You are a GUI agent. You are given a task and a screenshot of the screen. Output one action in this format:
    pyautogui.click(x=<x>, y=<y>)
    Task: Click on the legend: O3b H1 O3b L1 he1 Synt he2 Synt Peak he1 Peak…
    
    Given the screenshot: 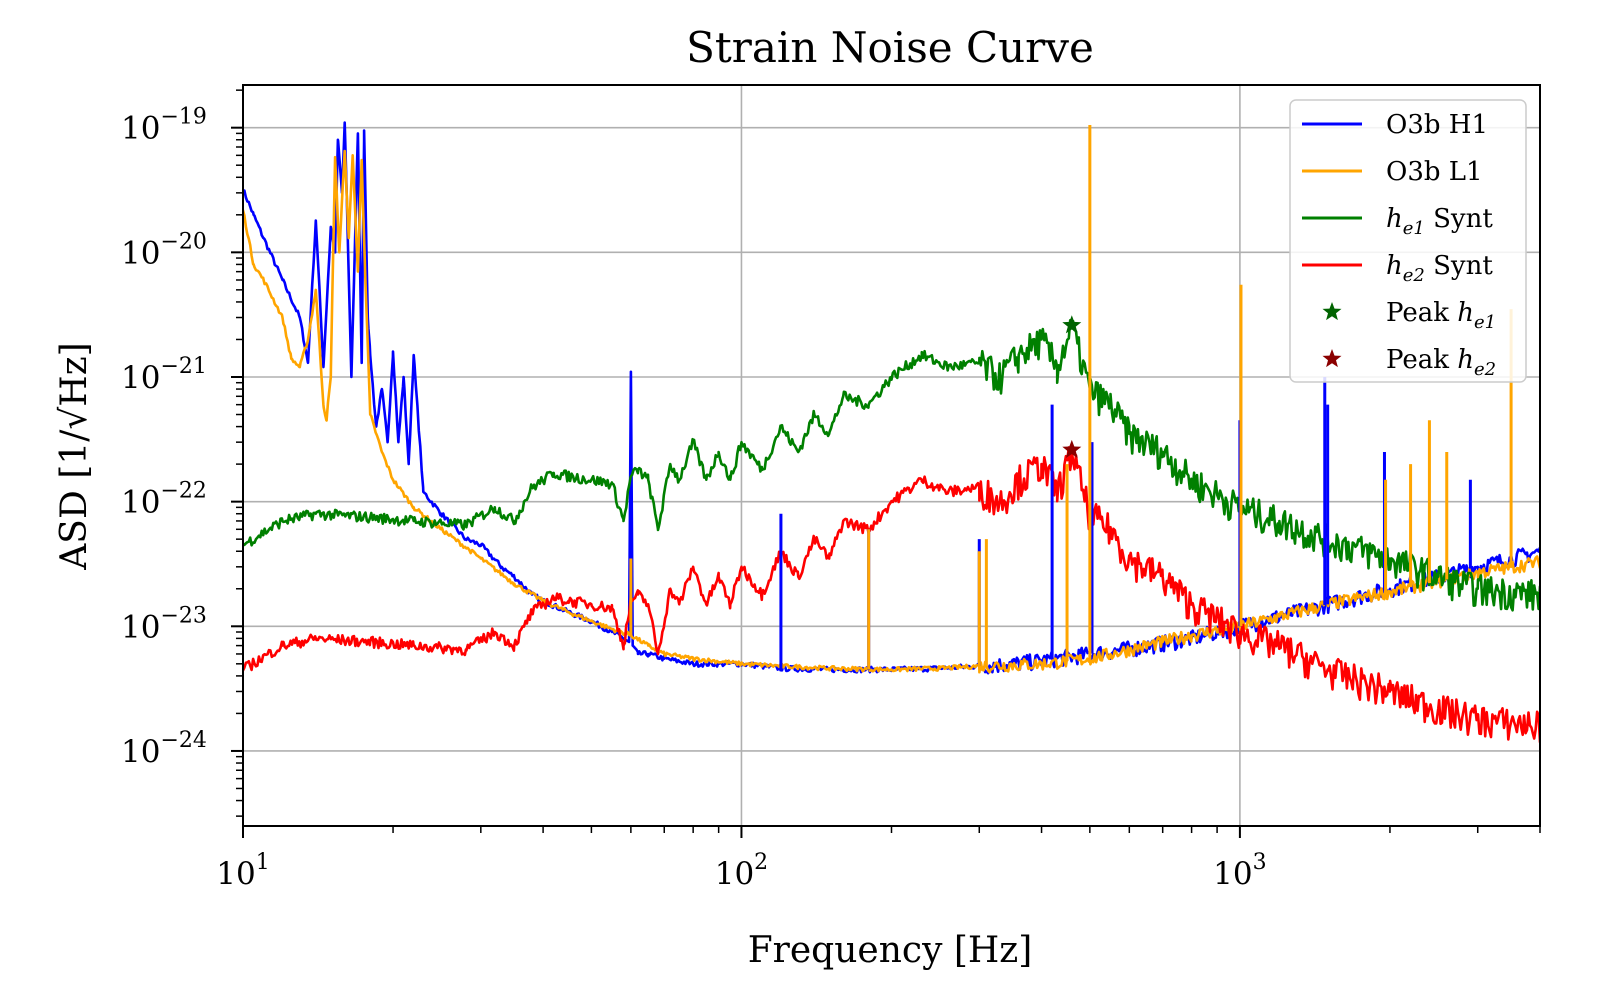 What is the action you would take?
    pyautogui.click(x=1408, y=241)
    